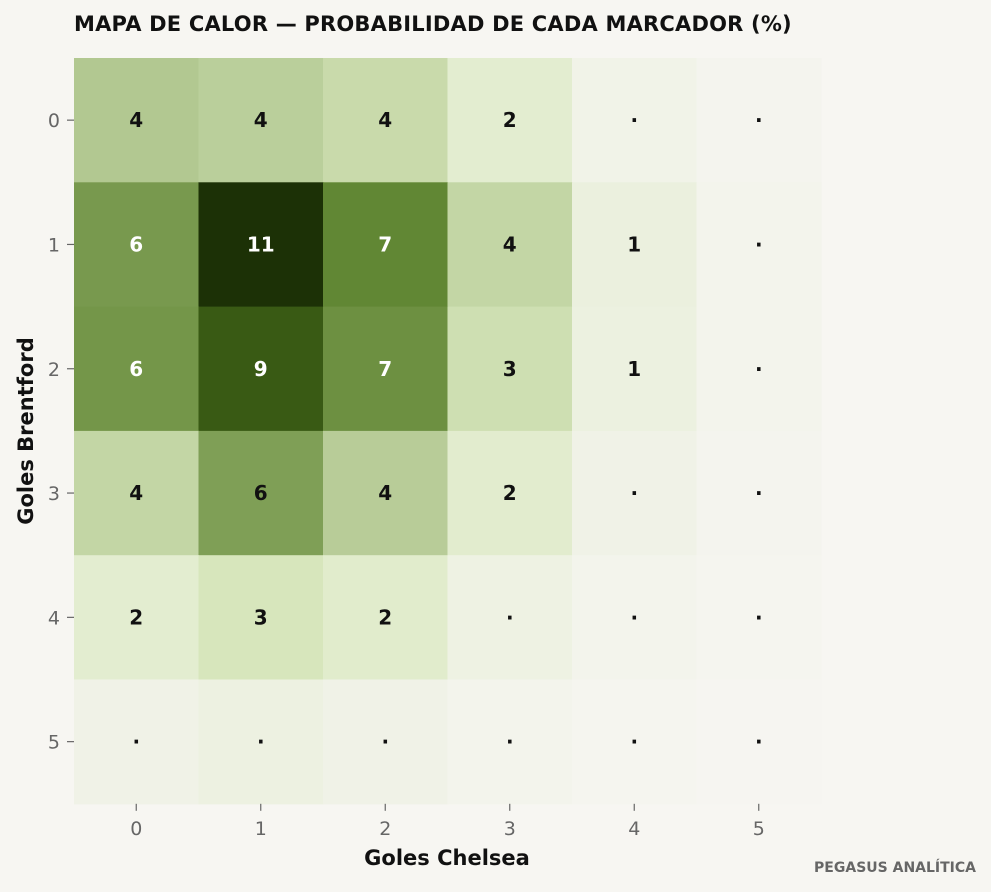 This screenshot has width=991, height=892. Describe the element at coordinates (447, 858) in the screenshot. I see `x-axis-label: Goles Chelsea` at that location.